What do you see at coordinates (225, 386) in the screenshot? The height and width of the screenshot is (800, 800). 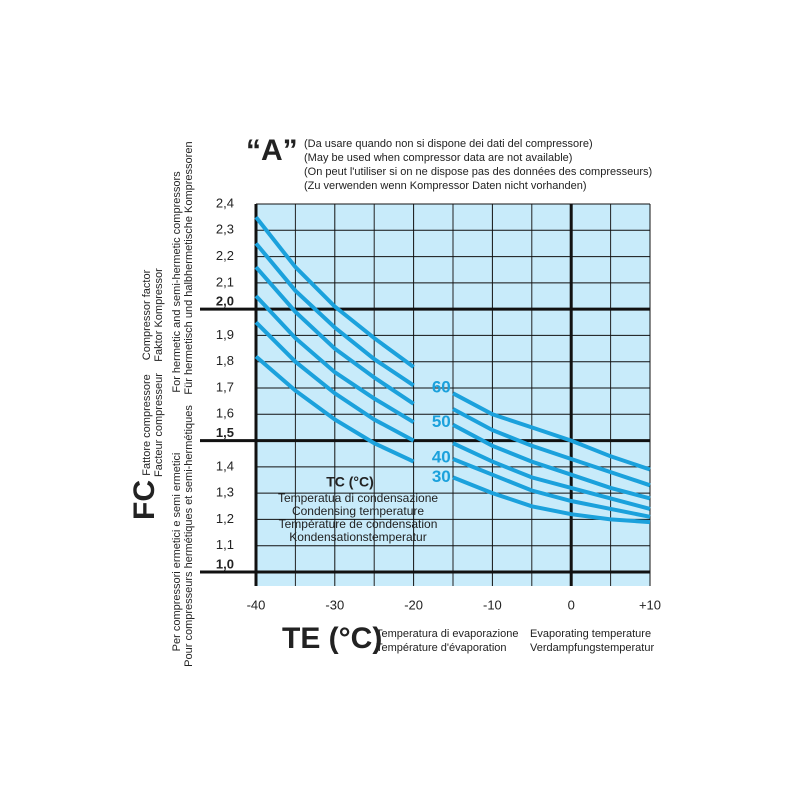 I see `y-tick-label: 1,7` at bounding box center [225, 386].